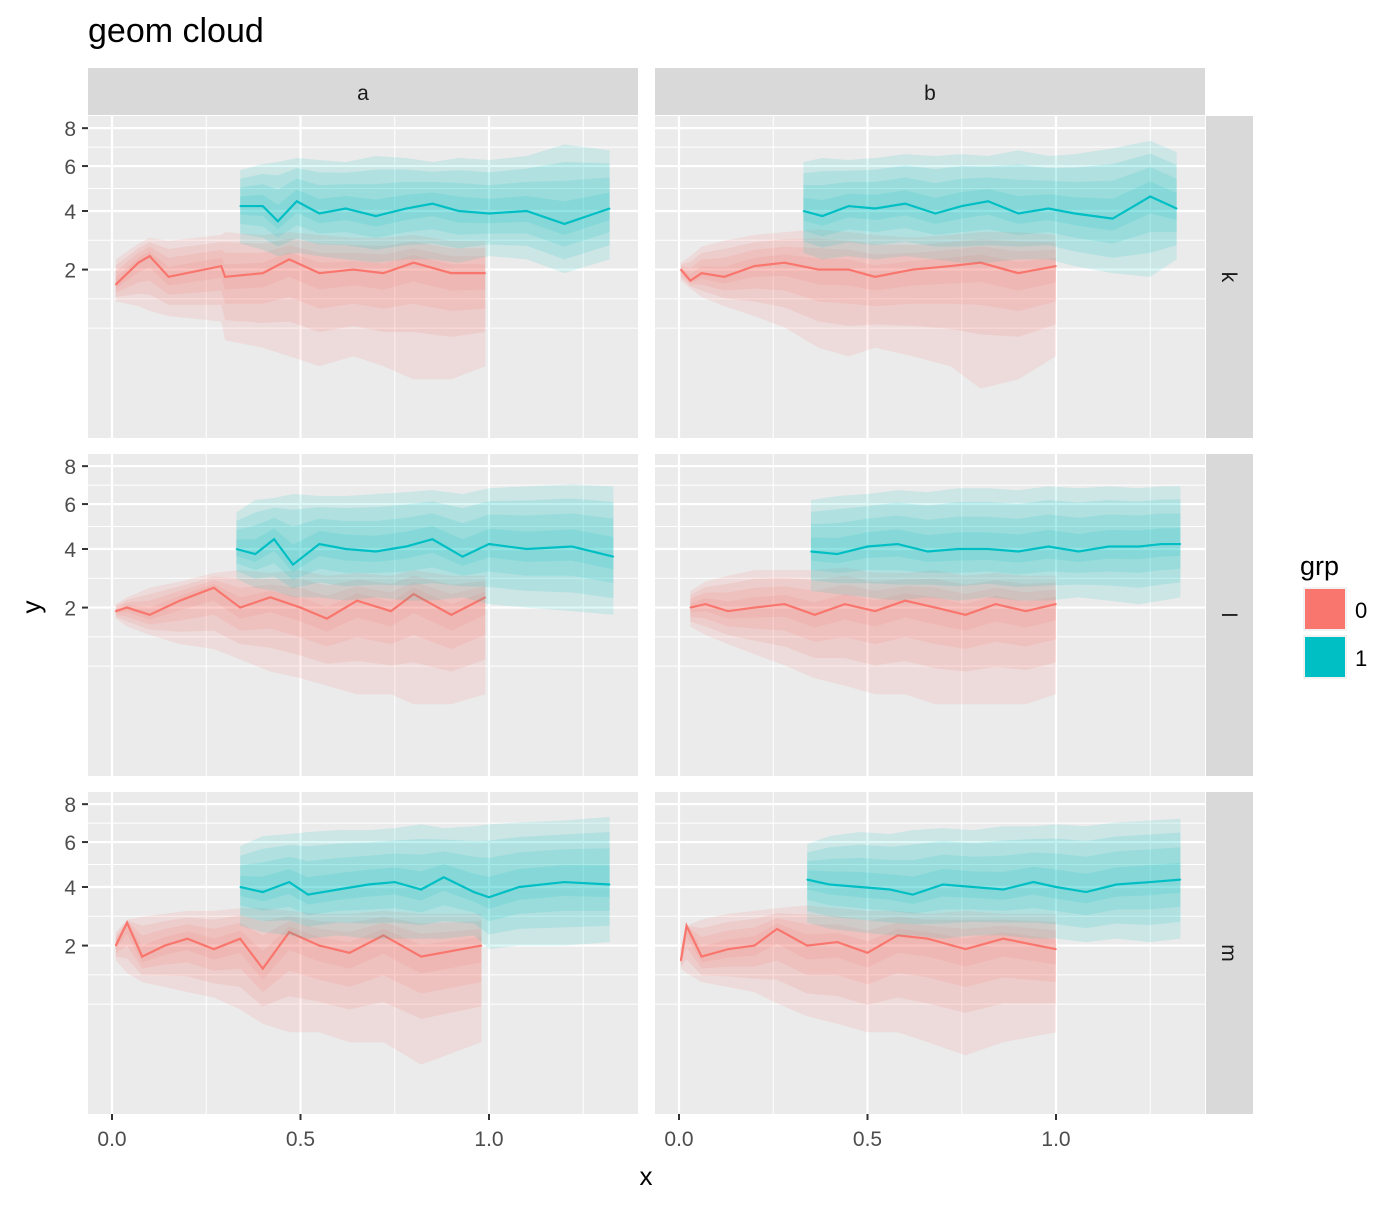 Image resolution: width=1400 pixels, height=1205 pixels. I want to click on facet-strip-m, so click(1229, 953).